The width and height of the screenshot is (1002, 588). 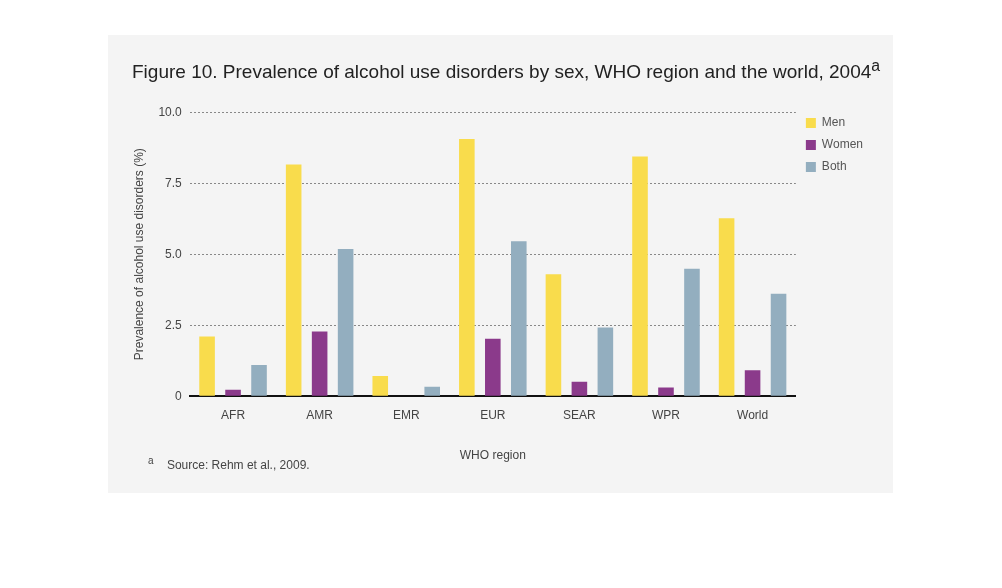 I want to click on x-tick-label: EMR, so click(x=406, y=414).